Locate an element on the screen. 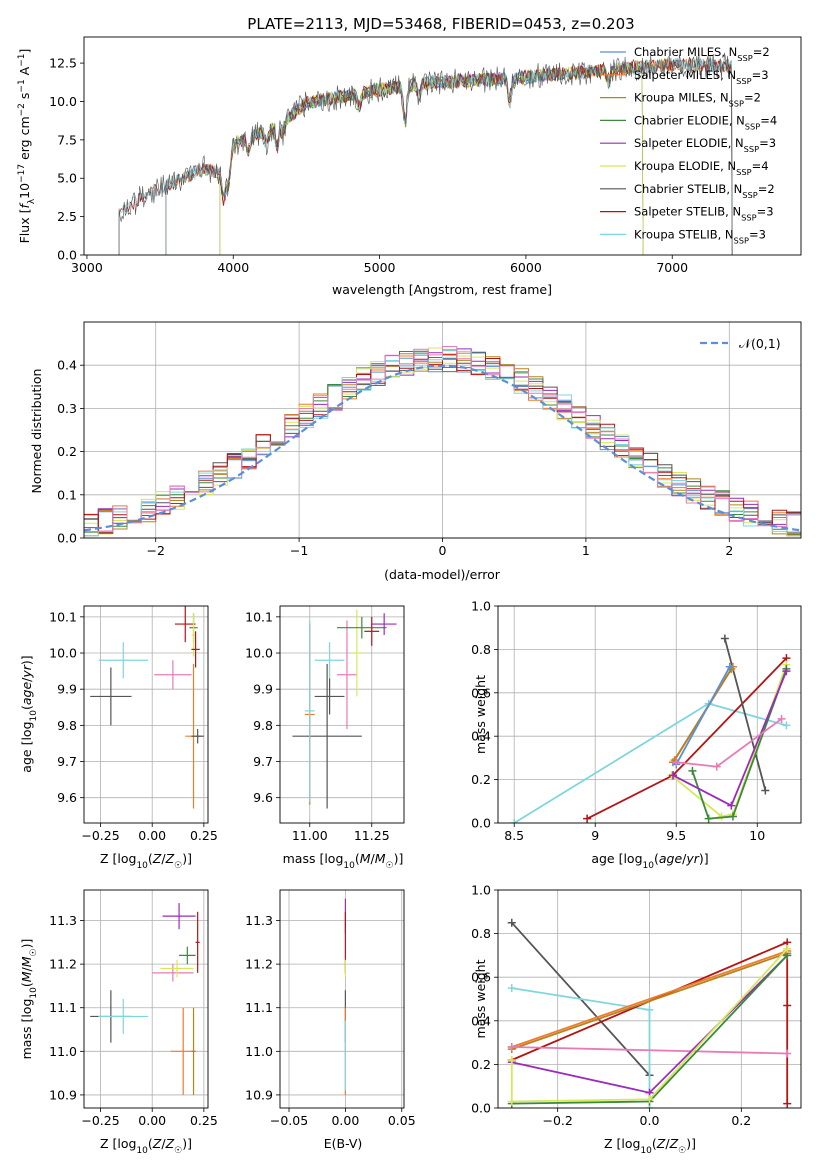 This screenshot has height=1170, width=819. y-tick-label: 0.2 is located at coordinates (67, 451).